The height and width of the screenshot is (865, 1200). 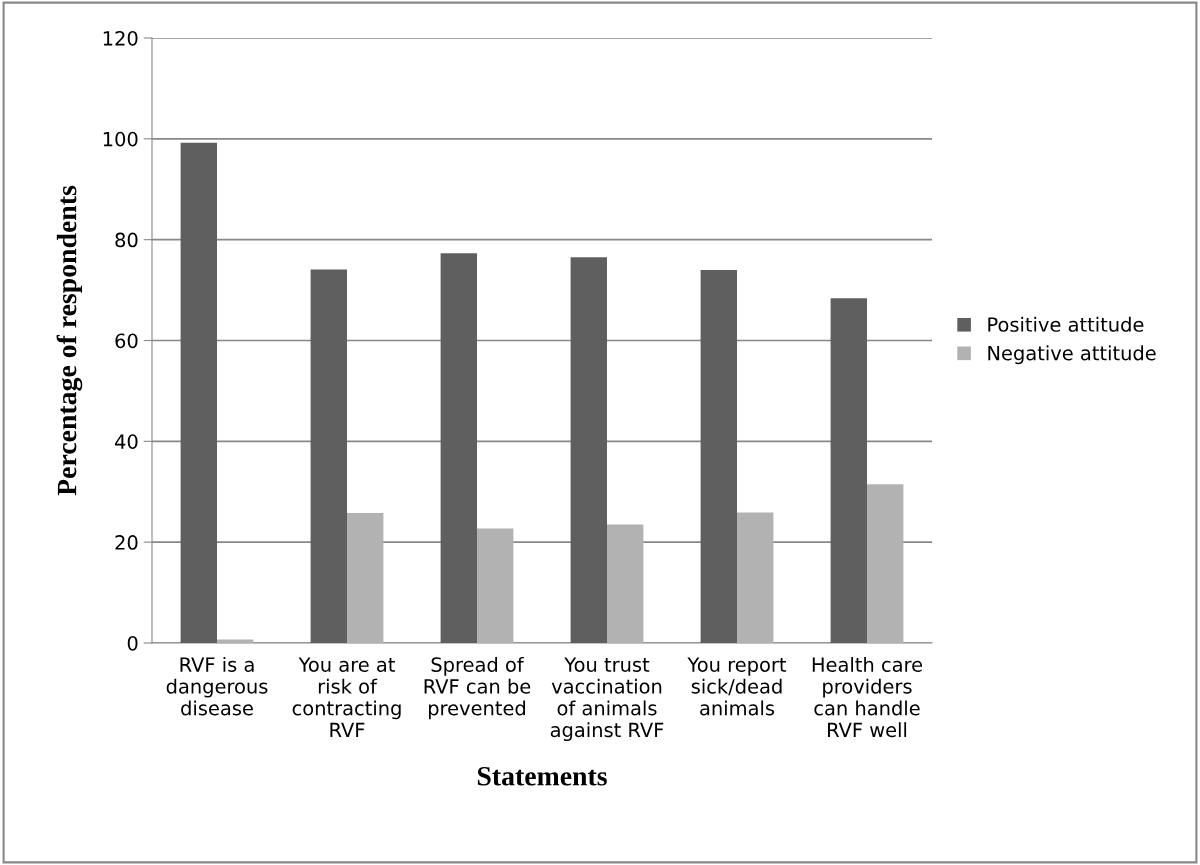 I want to click on x-tick-label: Spread of RVF can be prevented, so click(x=477, y=688).